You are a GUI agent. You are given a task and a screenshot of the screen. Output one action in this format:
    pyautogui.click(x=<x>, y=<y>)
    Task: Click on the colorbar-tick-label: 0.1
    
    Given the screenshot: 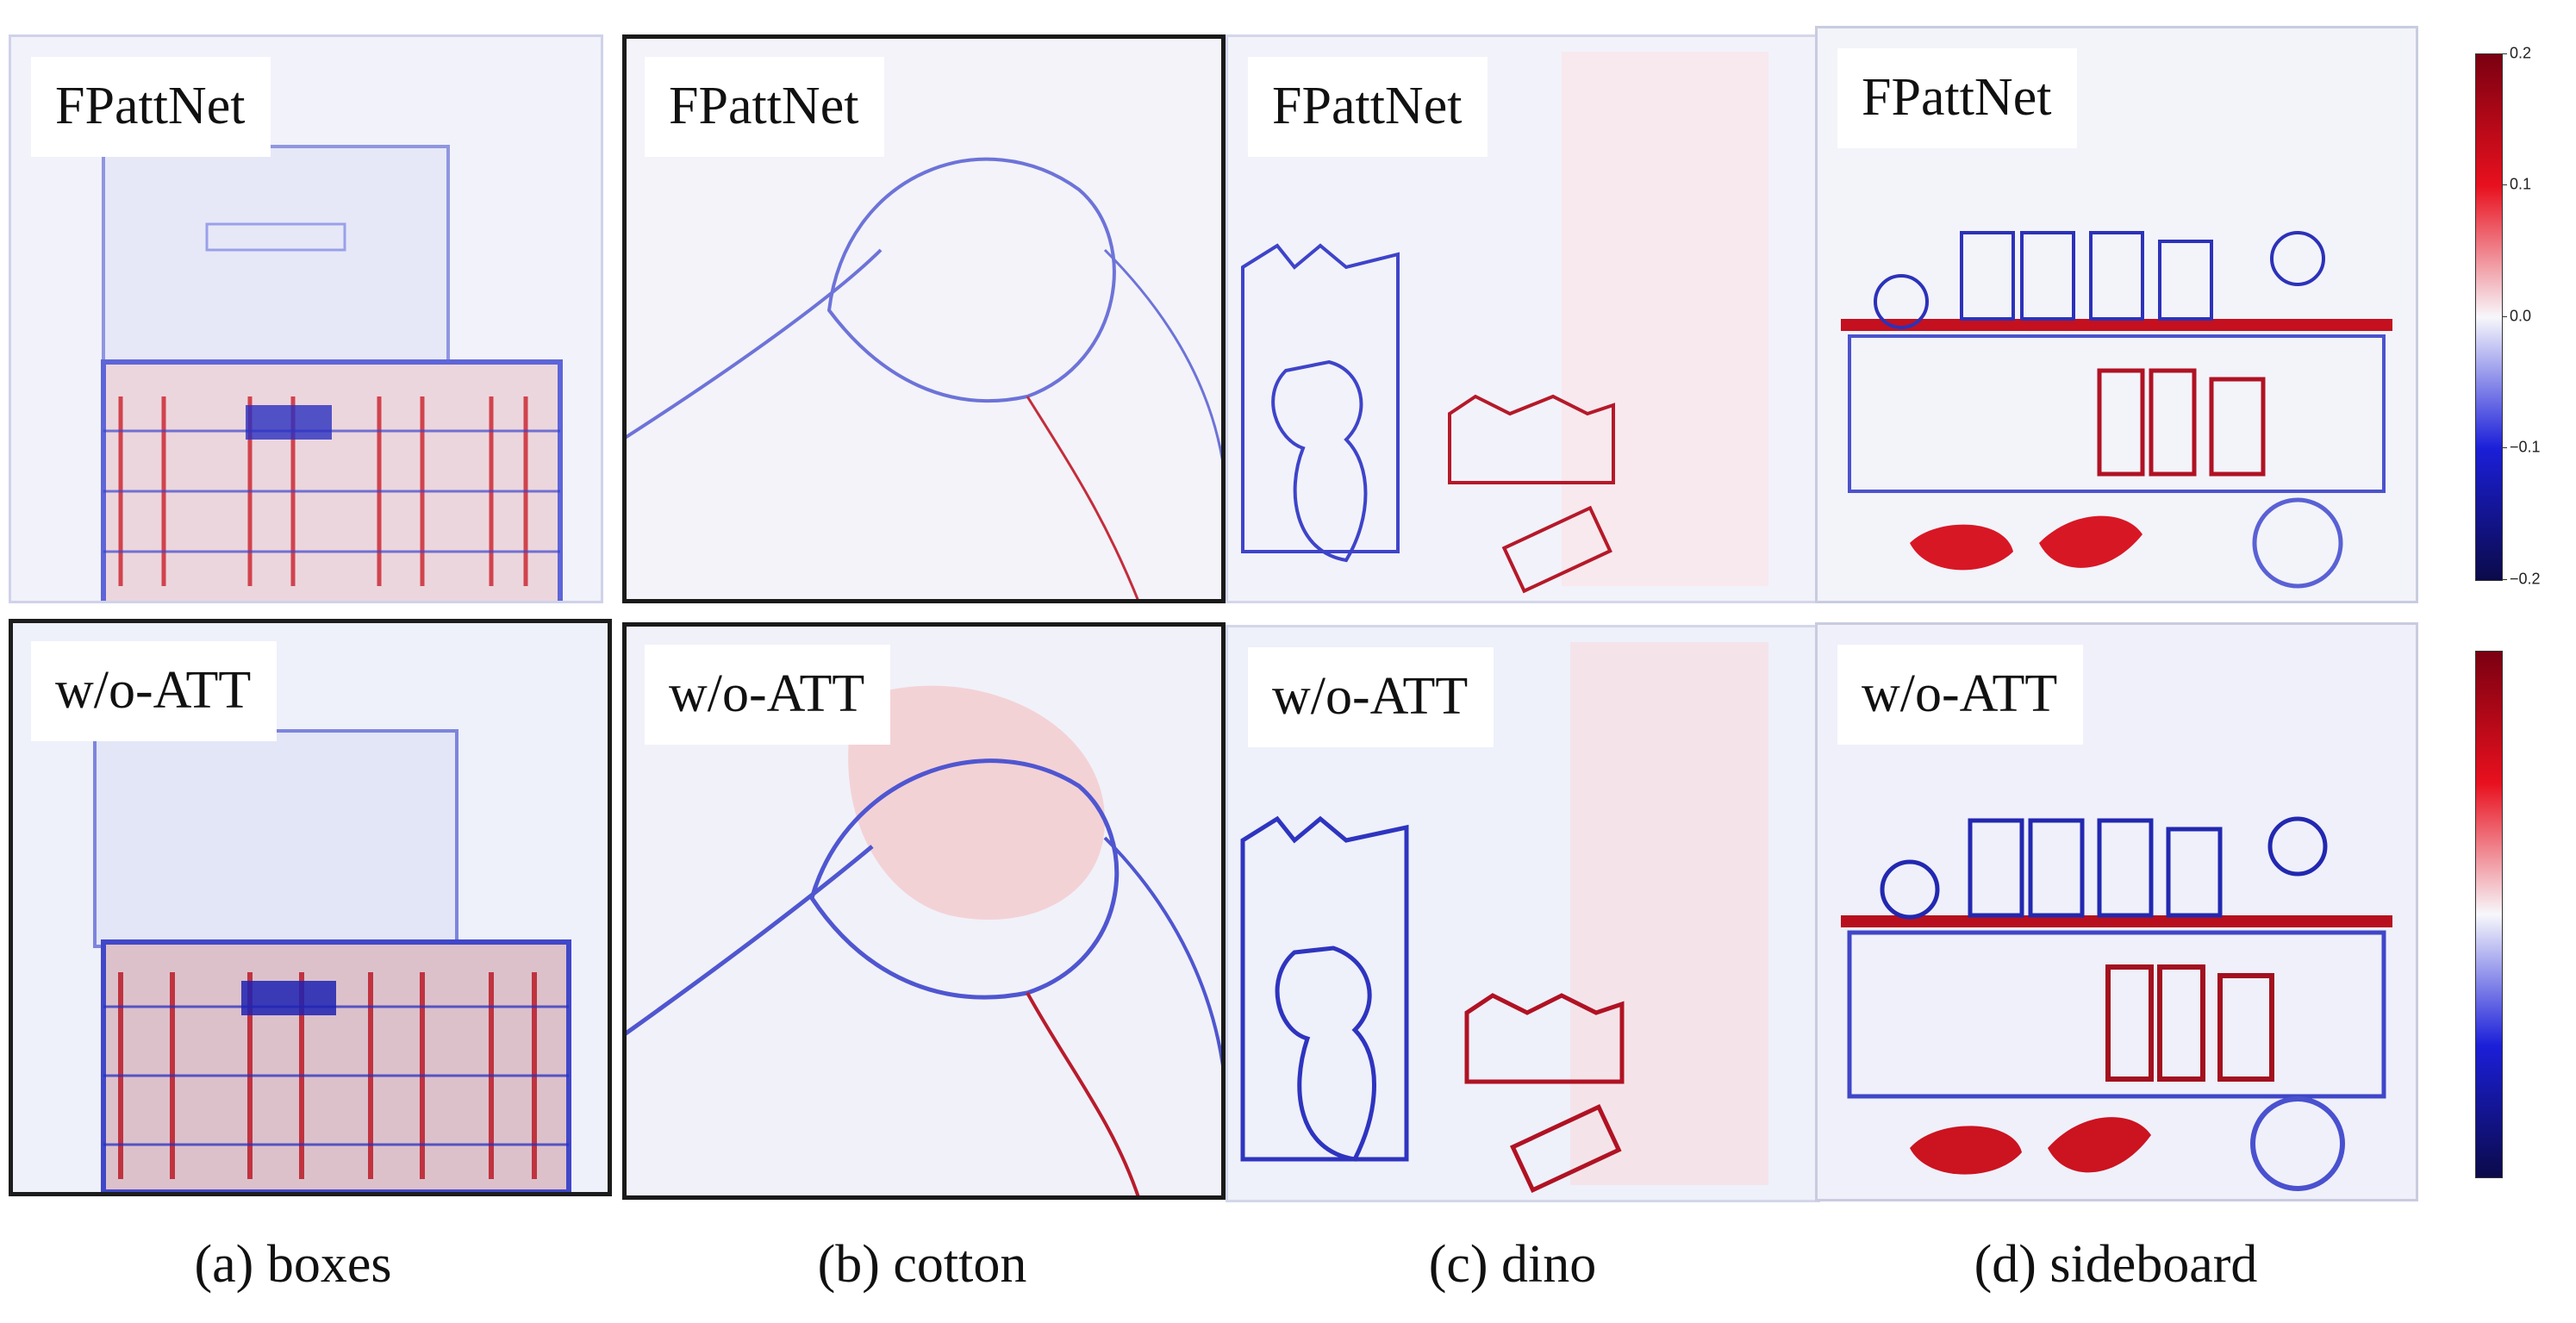 What is the action you would take?
    pyautogui.click(x=2521, y=184)
    